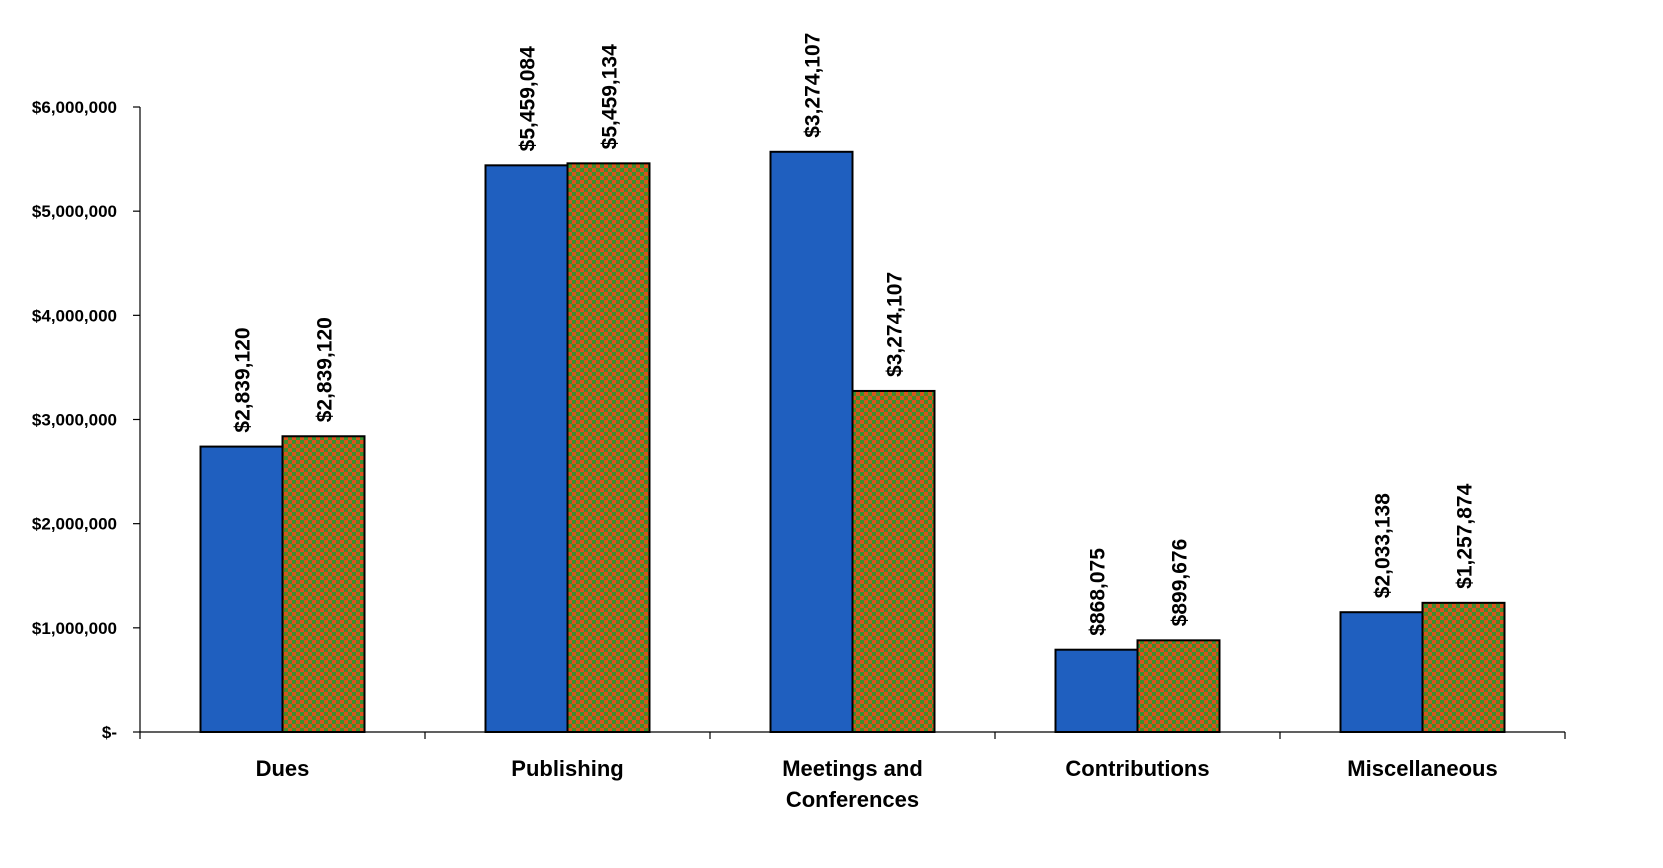 The width and height of the screenshot is (1663, 868). What do you see at coordinates (109, 732) in the screenshot?
I see `y-tick-label: $-` at bounding box center [109, 732].